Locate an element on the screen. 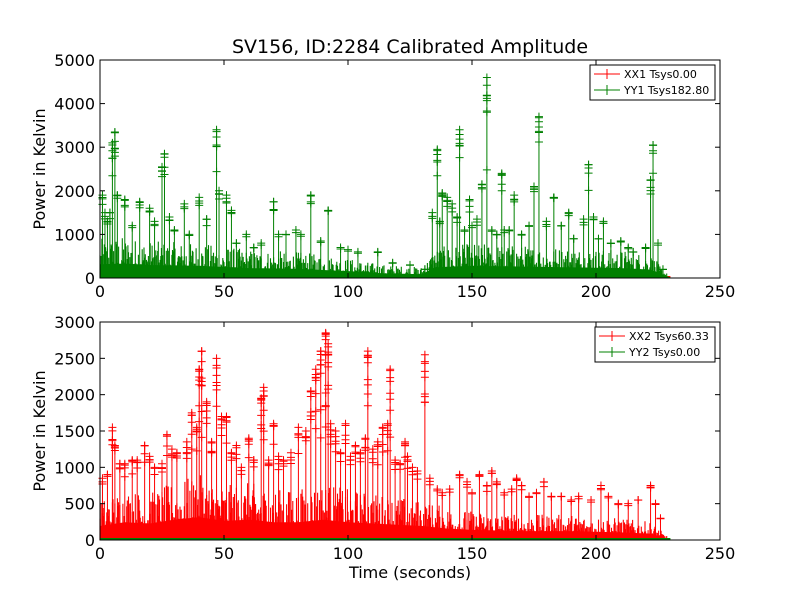 The height and width of the screenshot is (600, 800). top-x-tick-label-5: 200 is located at coordinates (596, 291).